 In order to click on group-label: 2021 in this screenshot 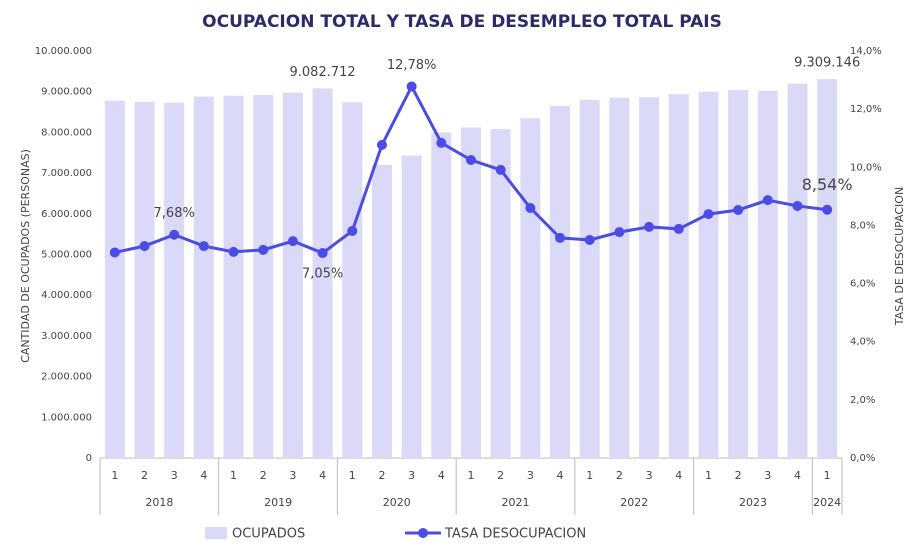, I will do `click(516, 502)`.